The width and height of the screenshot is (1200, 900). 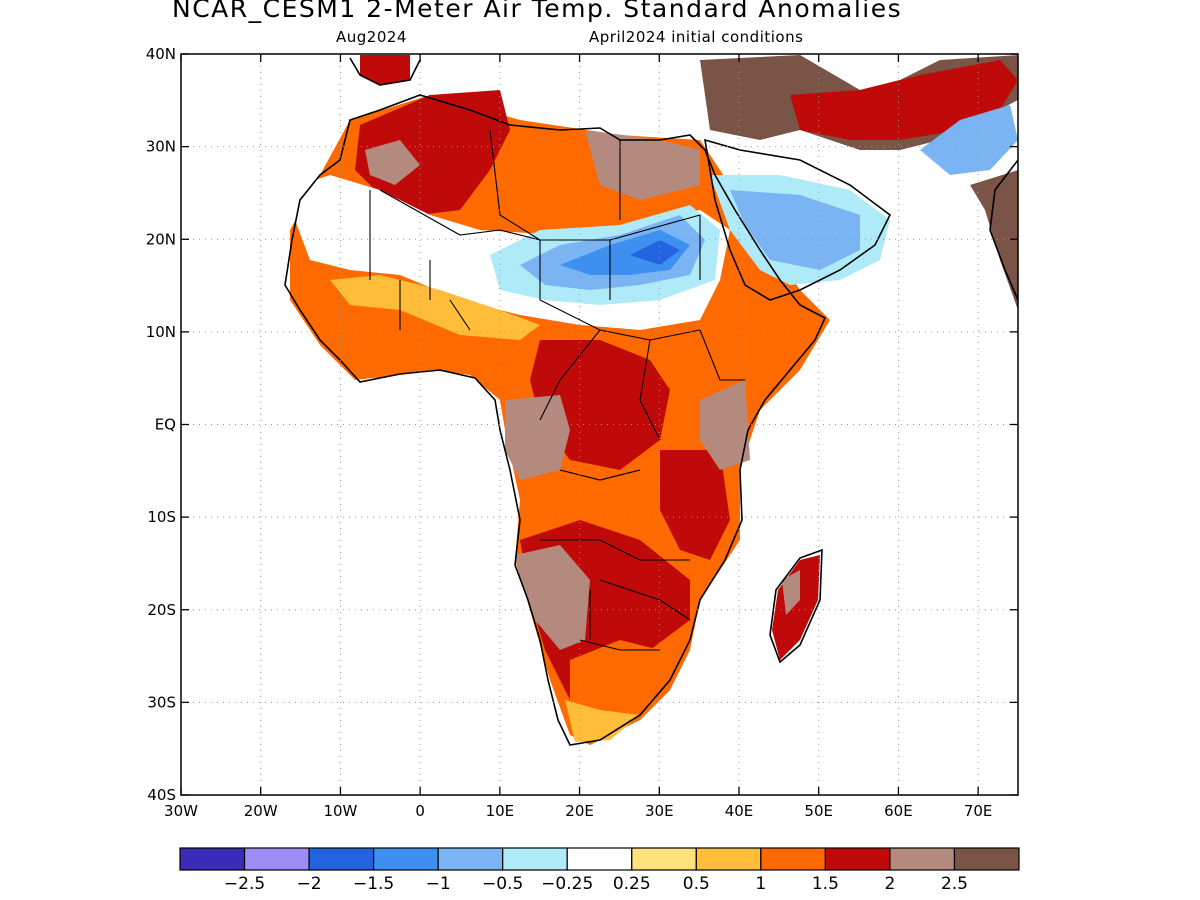 I want to click on longitude-labels: 30W 20W 10W 0 10E 20E 30E 40E 50E 60E 70E, so click(x=578, y=811).